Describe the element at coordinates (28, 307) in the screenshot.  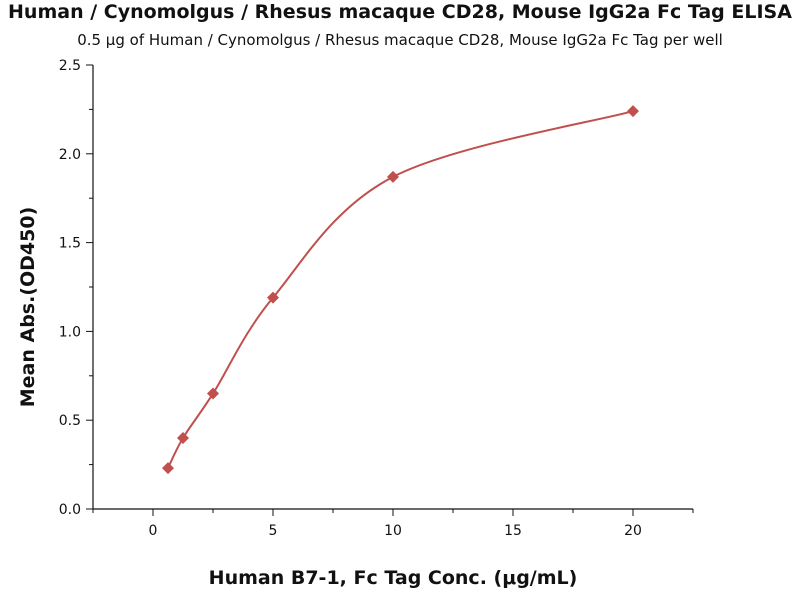
I see `y-axis-label: Mean Abs.(OD450)` at that location.